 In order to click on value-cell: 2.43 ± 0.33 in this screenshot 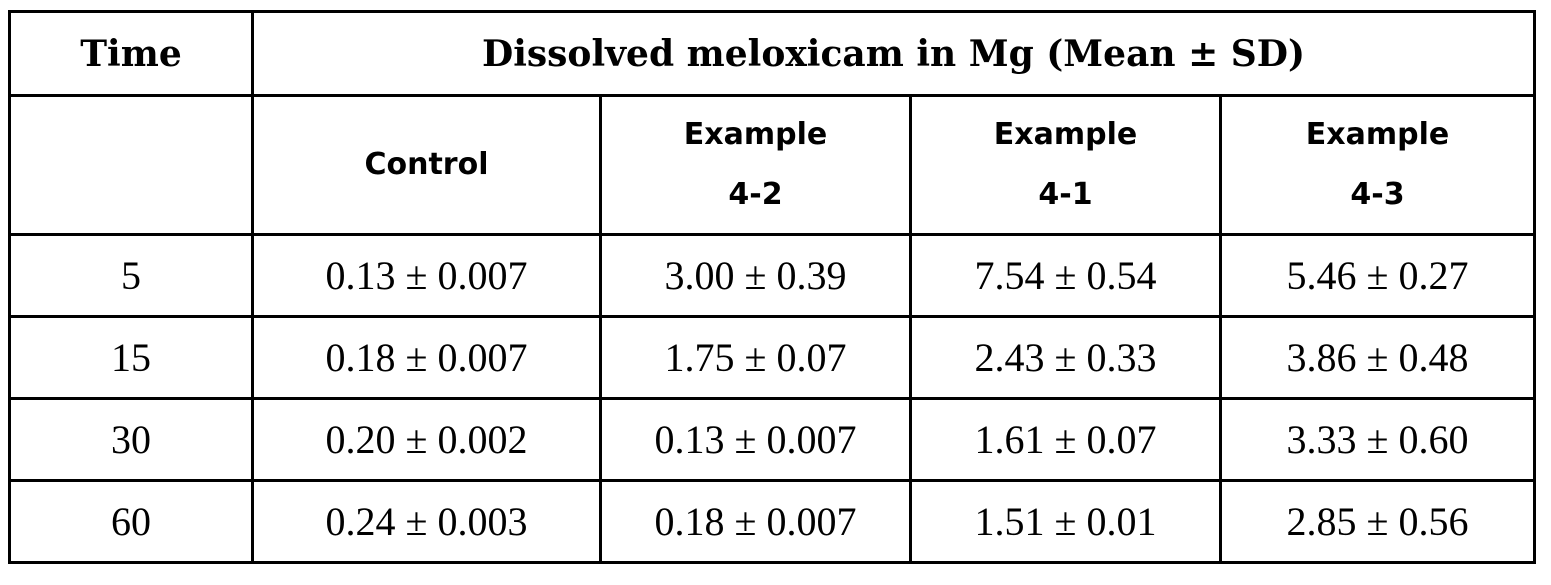, I will do `click(1066, 358)`.